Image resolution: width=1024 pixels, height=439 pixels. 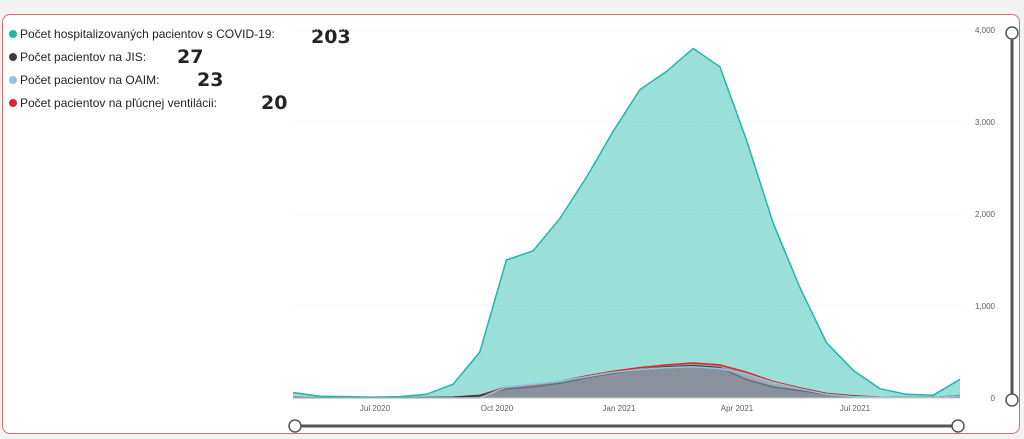 What do you see at coordinates (958, 426) in the screenshot?
I see `zoom-handle-right` at bounding box center [958, 426].